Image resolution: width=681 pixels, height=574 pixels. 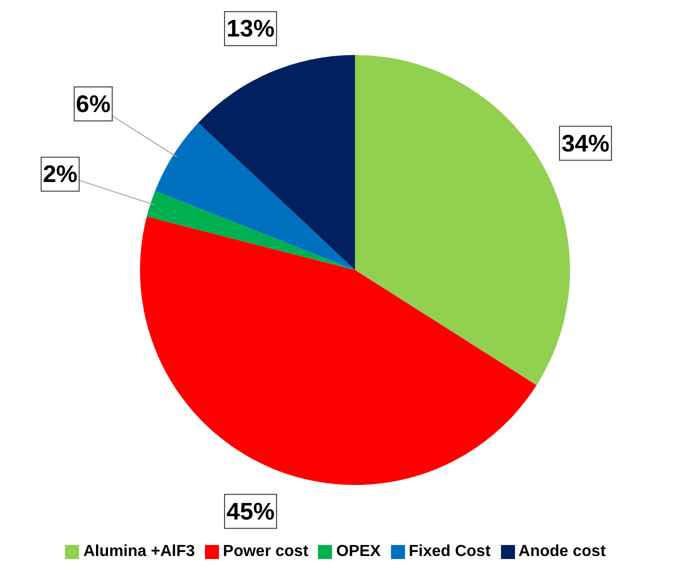 I want to click on data-label: 2%, so click(x=60, y=174).